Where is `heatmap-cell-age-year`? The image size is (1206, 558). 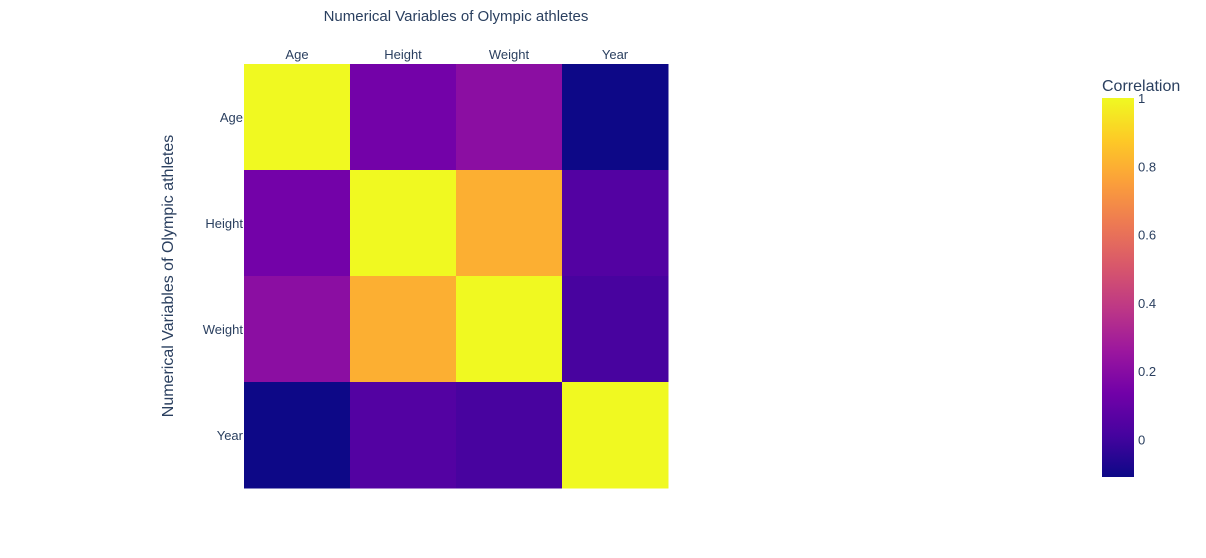
heatmap-cell-age-year is located at coordinates (615, 117).